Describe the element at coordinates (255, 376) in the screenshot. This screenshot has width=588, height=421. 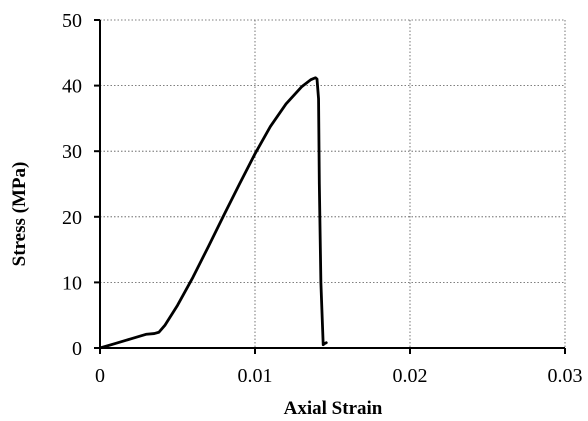
I see `x-tick-label: 0.01` at that location.